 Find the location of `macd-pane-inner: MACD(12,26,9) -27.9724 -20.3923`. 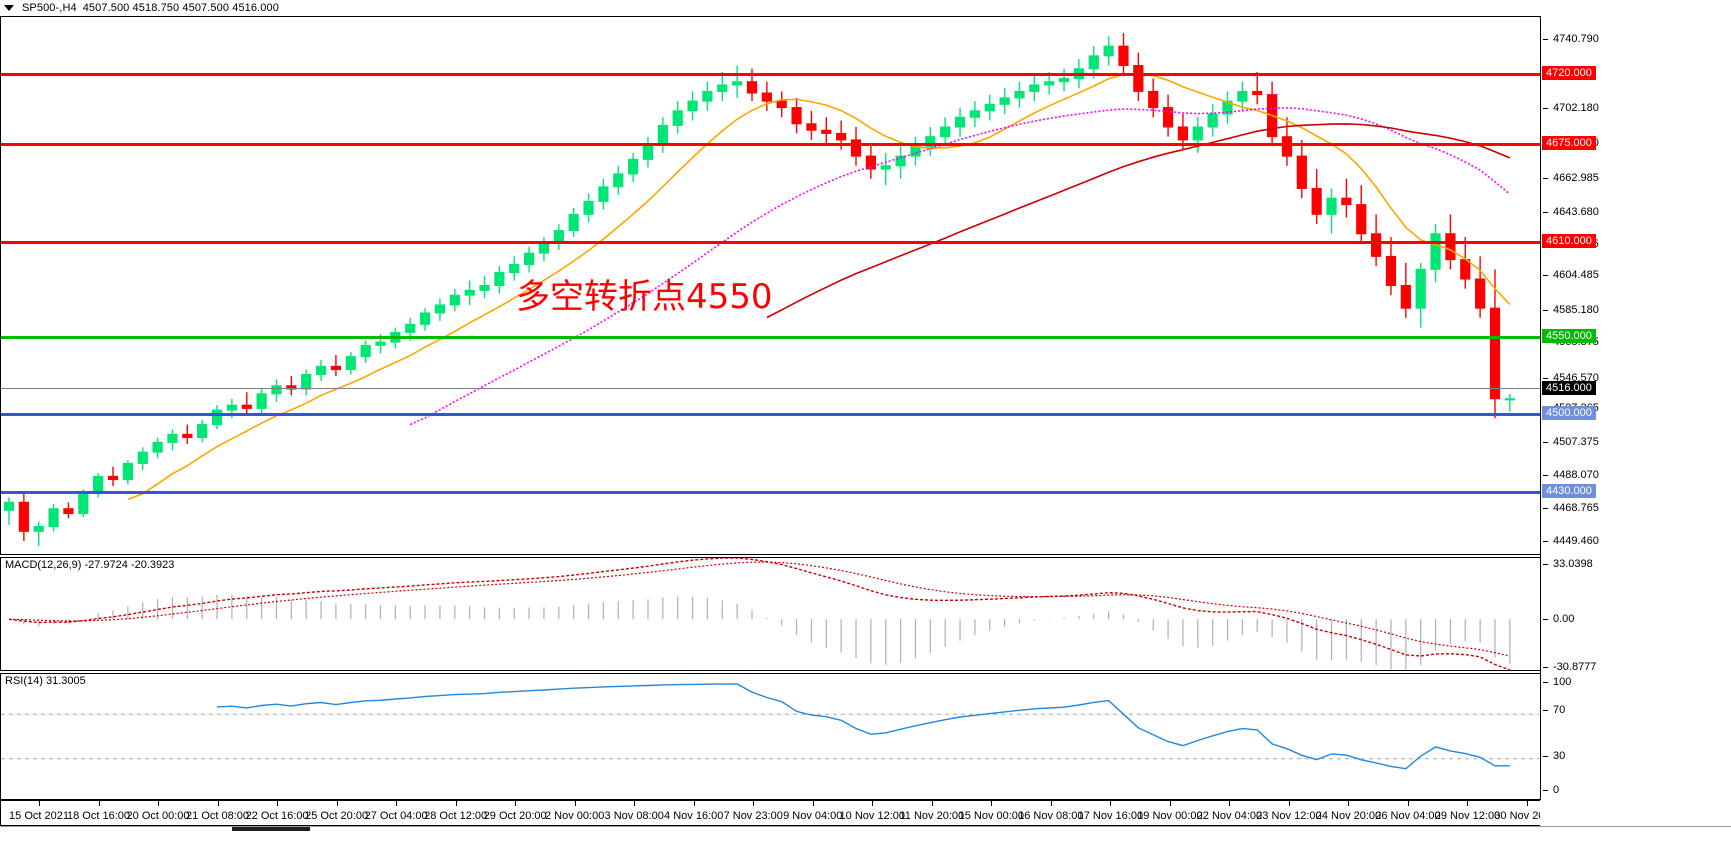

macd-pane-inner: MACD(12,26,9) -27.9724 -20.3923 is located at coordinates (770, 614).